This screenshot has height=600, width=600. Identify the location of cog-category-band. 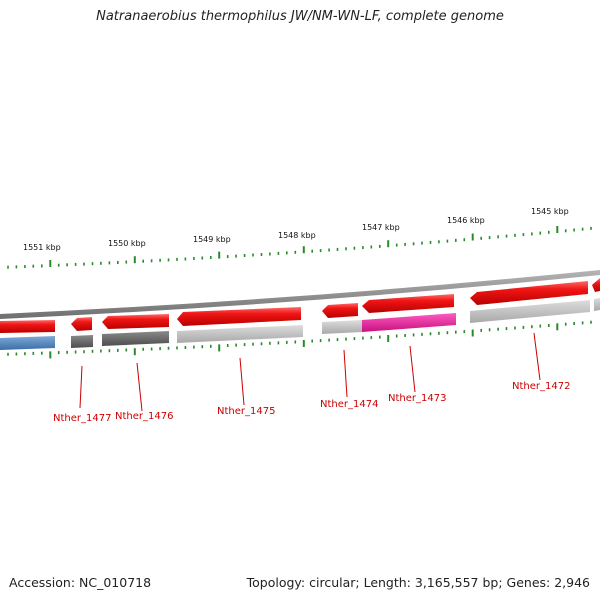
(300, 324).